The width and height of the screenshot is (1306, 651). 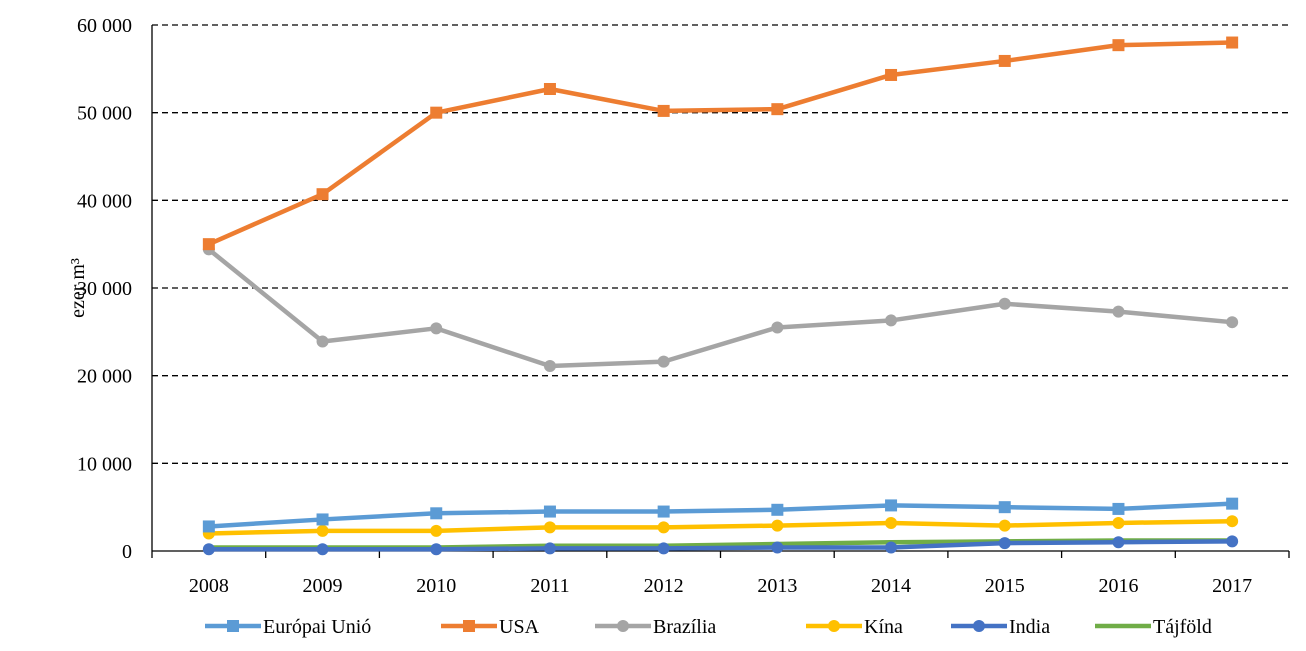 I want to click on x-tick-label: 2009, so click(x=323, y=586).